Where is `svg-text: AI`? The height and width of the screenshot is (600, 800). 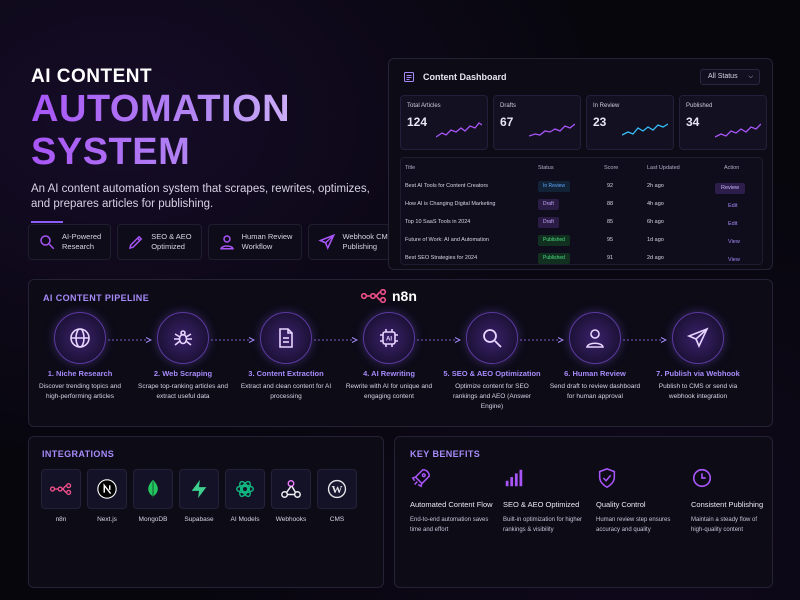
svg-text: AI is located at coordinates (389, 340).